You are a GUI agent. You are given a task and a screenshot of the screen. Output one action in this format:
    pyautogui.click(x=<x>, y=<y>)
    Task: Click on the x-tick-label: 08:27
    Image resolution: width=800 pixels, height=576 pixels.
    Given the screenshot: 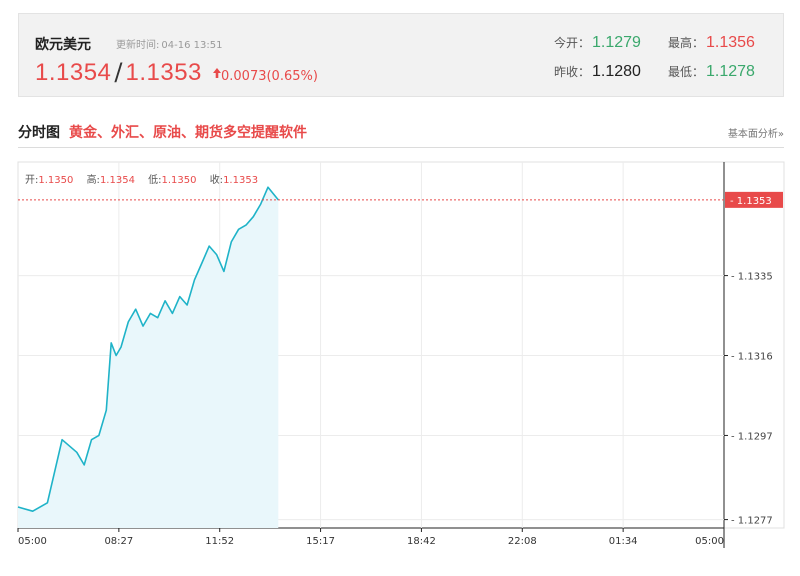 What is the action you would take?
    pyautogui.click(x=118, y=541)
    